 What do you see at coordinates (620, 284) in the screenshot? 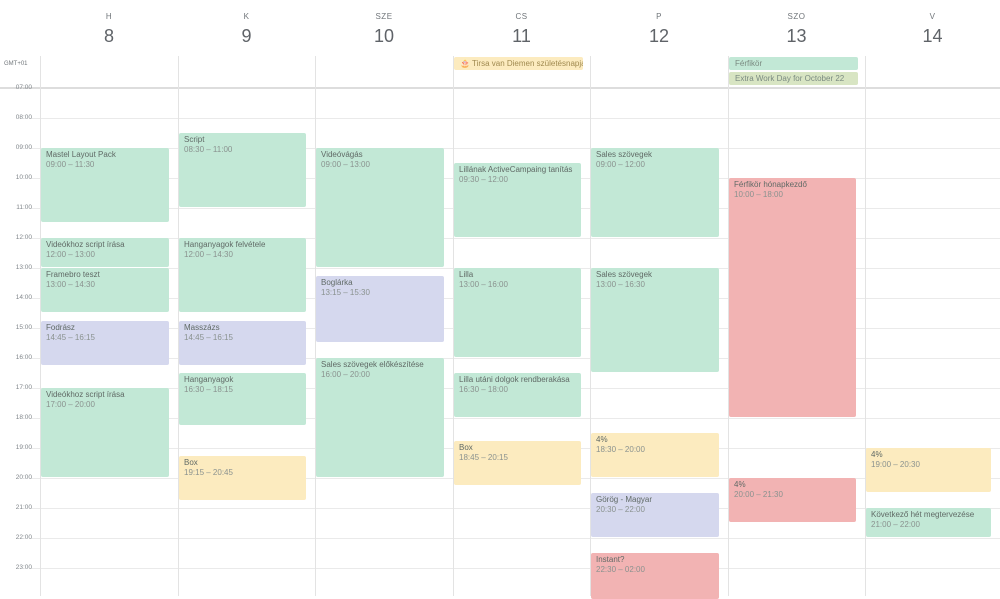
I see `event-time: 13:00 – 16:30` at bounding box center [620, 284].